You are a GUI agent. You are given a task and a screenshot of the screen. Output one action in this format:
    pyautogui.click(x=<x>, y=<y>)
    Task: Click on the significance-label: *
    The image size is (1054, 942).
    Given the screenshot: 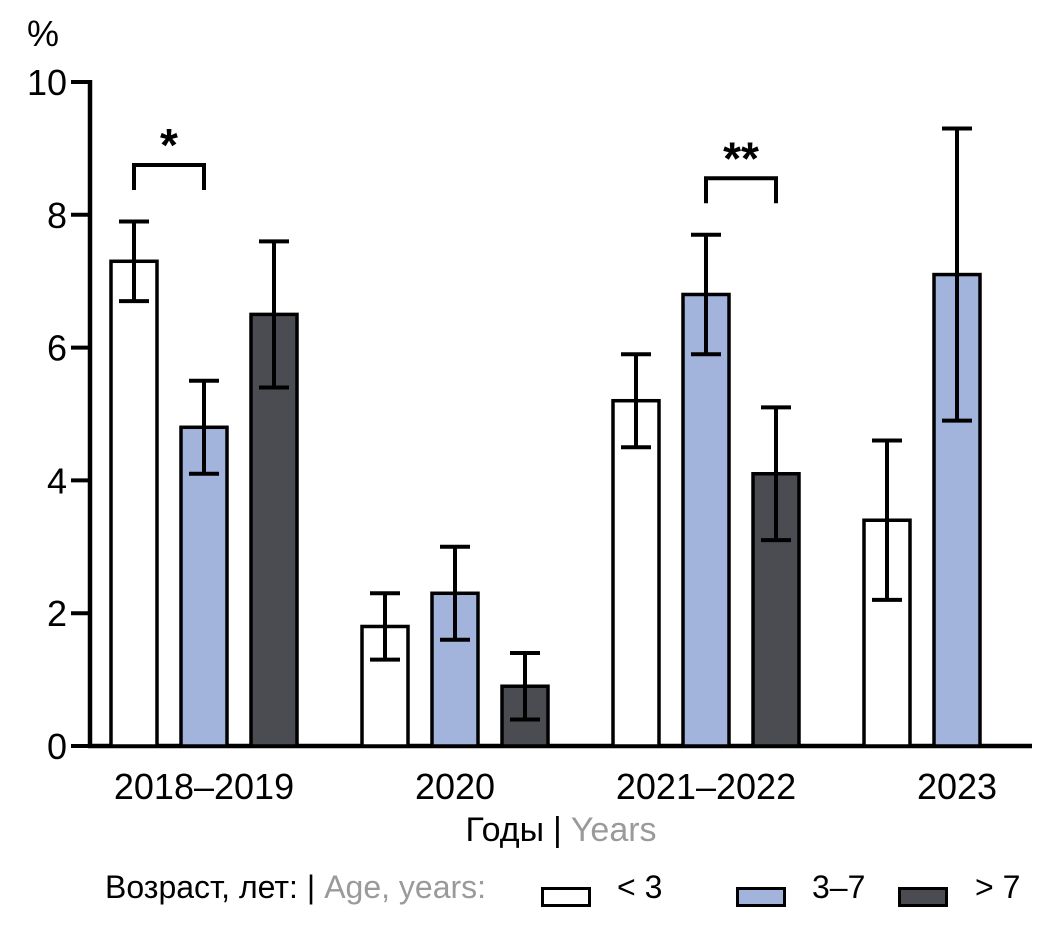 What is the action you would take?
    pyautogui.click(x=169, y=145)
    